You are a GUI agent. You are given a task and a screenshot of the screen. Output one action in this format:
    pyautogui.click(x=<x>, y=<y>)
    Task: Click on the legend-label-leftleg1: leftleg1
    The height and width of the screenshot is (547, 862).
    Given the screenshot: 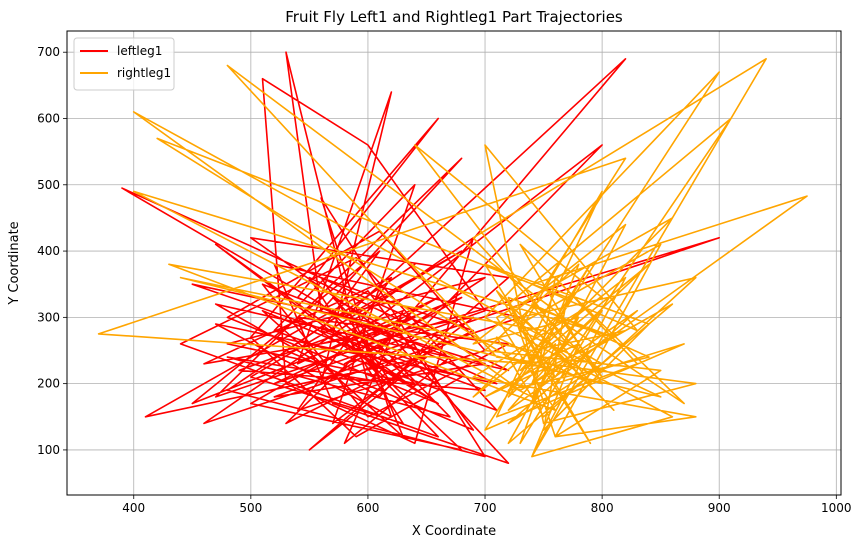 What is the action you would take?
    pyautogui.click(x=139, y=51)
    